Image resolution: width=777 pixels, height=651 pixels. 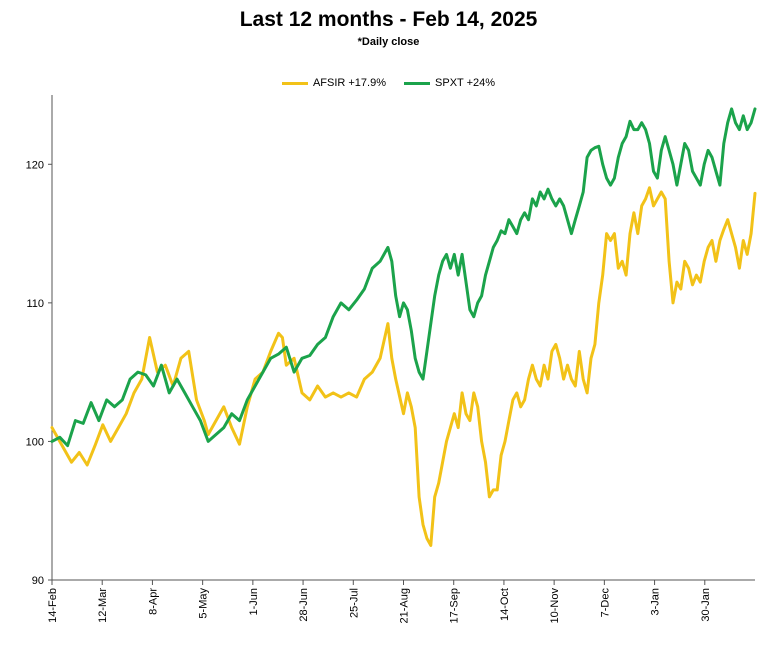 What do you see at coordinates (706, 605) in the screenshot?
I see `x-tick-label: 30-Jan` at bounding box center [706, 605].